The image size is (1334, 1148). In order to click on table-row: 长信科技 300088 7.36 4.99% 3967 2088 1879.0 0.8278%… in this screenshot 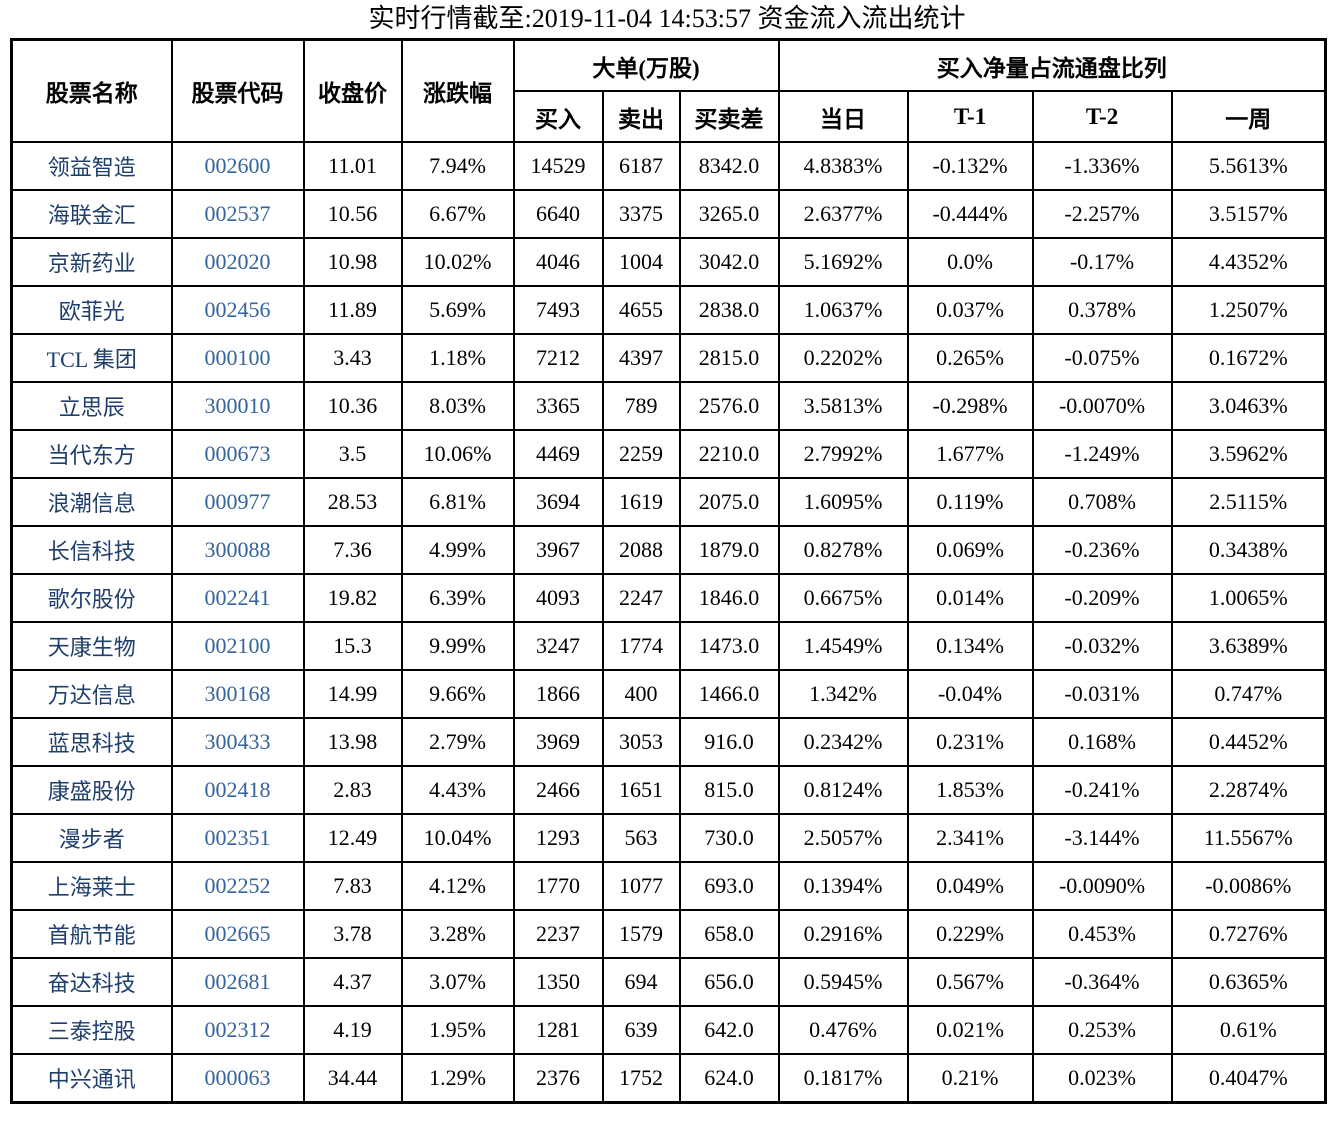, I will do `click(668, 550)`.